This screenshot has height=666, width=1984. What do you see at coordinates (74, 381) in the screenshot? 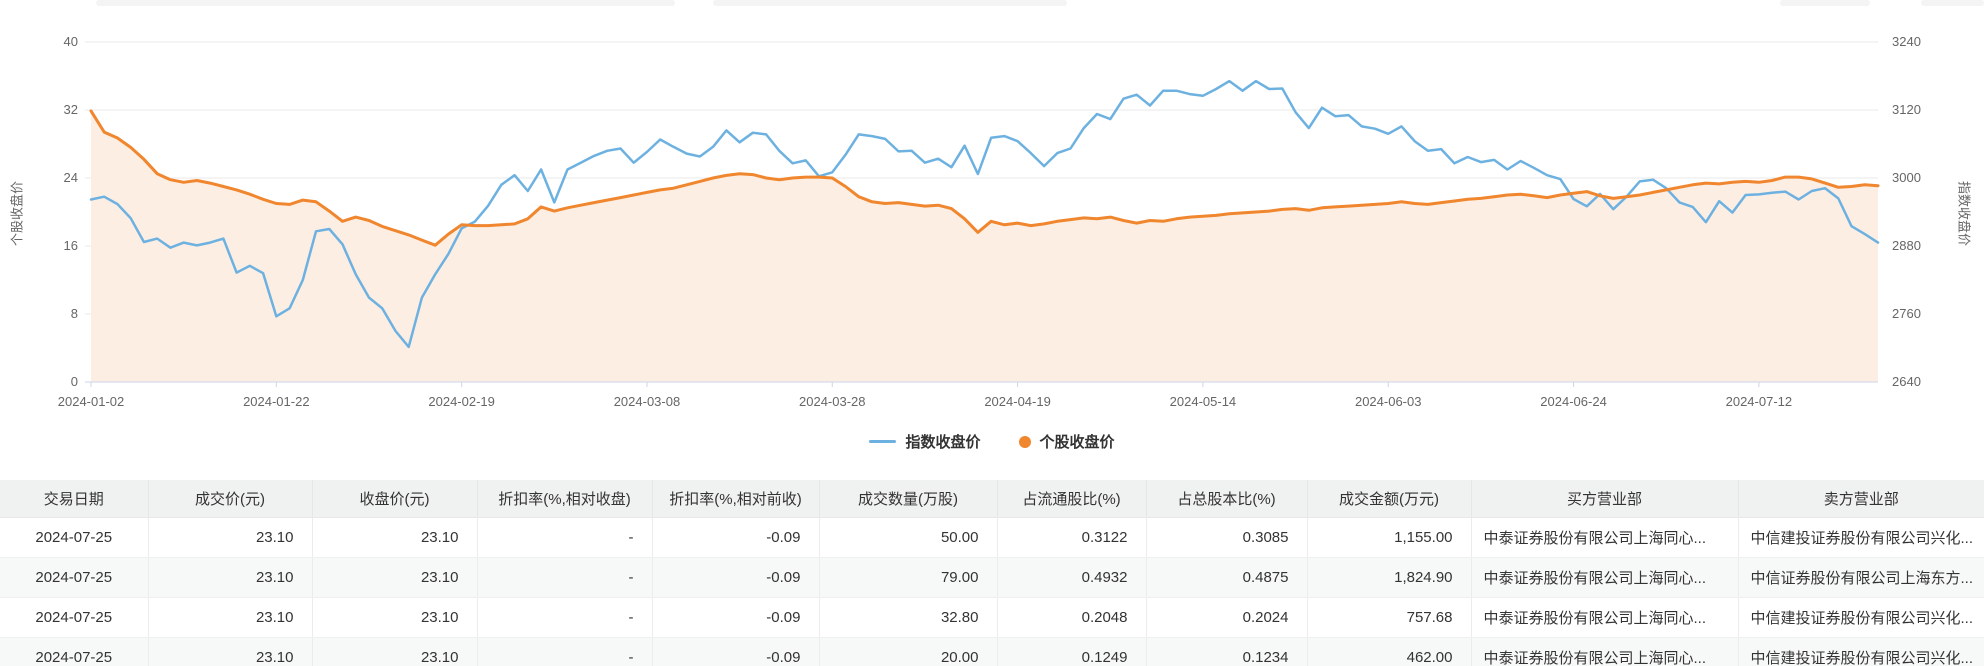
I see `y-left-tick-label: 0` at bounding box center [74, 381].